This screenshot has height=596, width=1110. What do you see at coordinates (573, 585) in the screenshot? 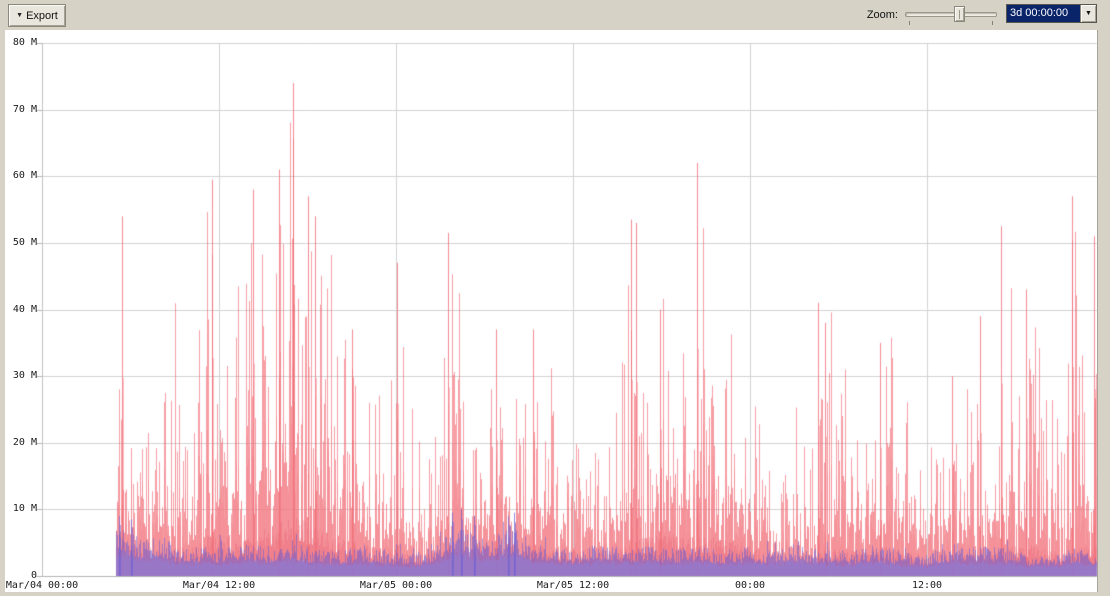
I see `x-axis-label: Mar/05 12:00` at bounding box center [573, 585].